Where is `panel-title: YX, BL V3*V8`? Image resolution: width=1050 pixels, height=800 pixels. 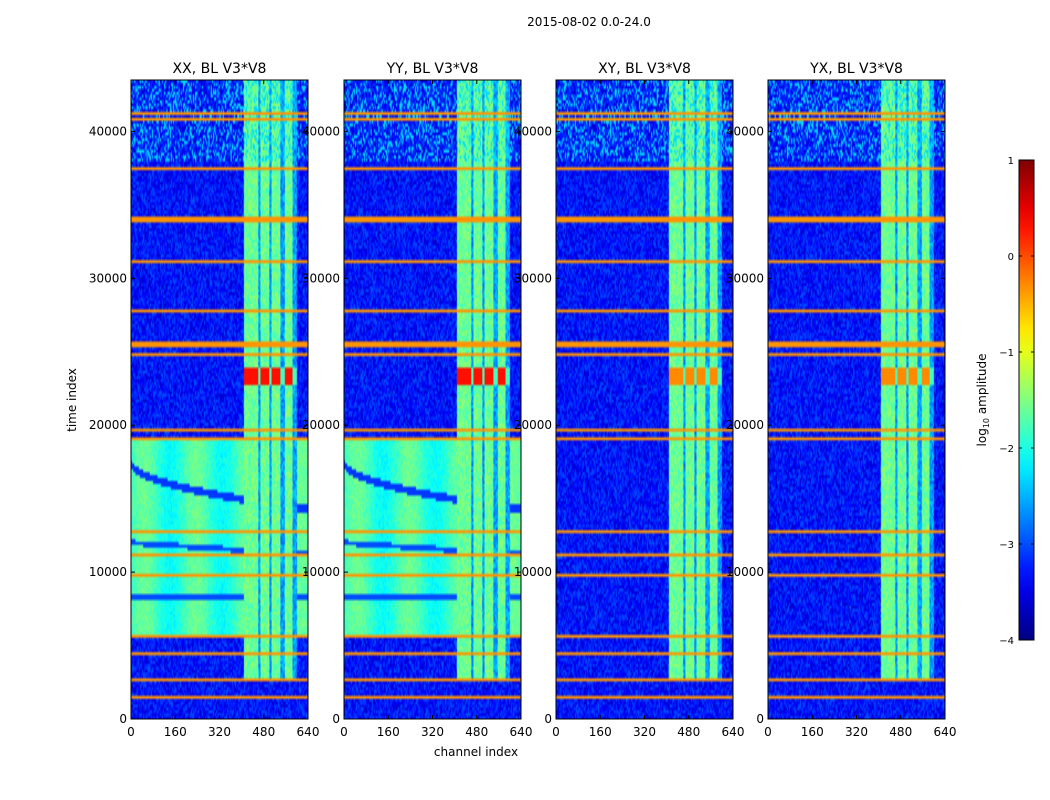
panel-title: YX, BL V3*V8 is located at coordinates (856, 69).